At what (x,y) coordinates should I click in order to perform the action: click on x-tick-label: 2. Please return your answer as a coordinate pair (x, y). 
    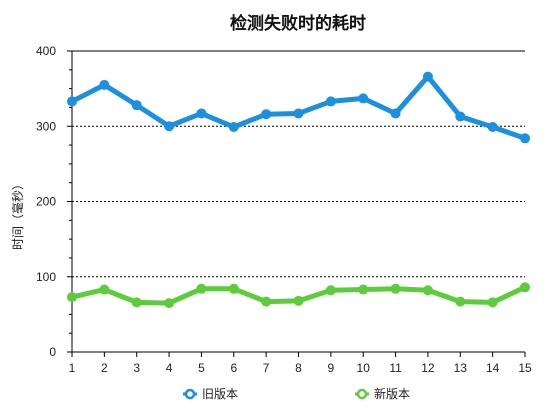
    Looking at the image, I should click on (104, 368).